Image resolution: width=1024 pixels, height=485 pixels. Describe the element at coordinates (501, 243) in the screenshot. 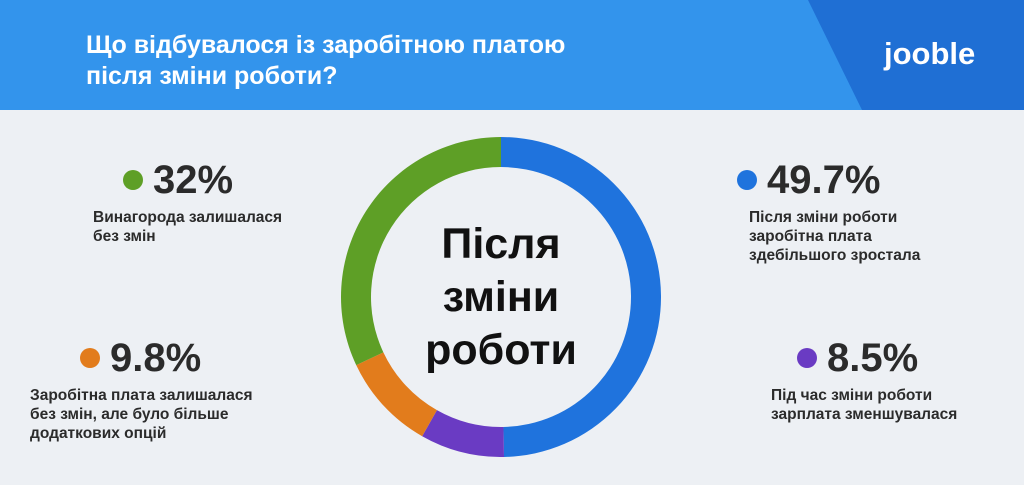

I see `center-label-line: Після` at that location.